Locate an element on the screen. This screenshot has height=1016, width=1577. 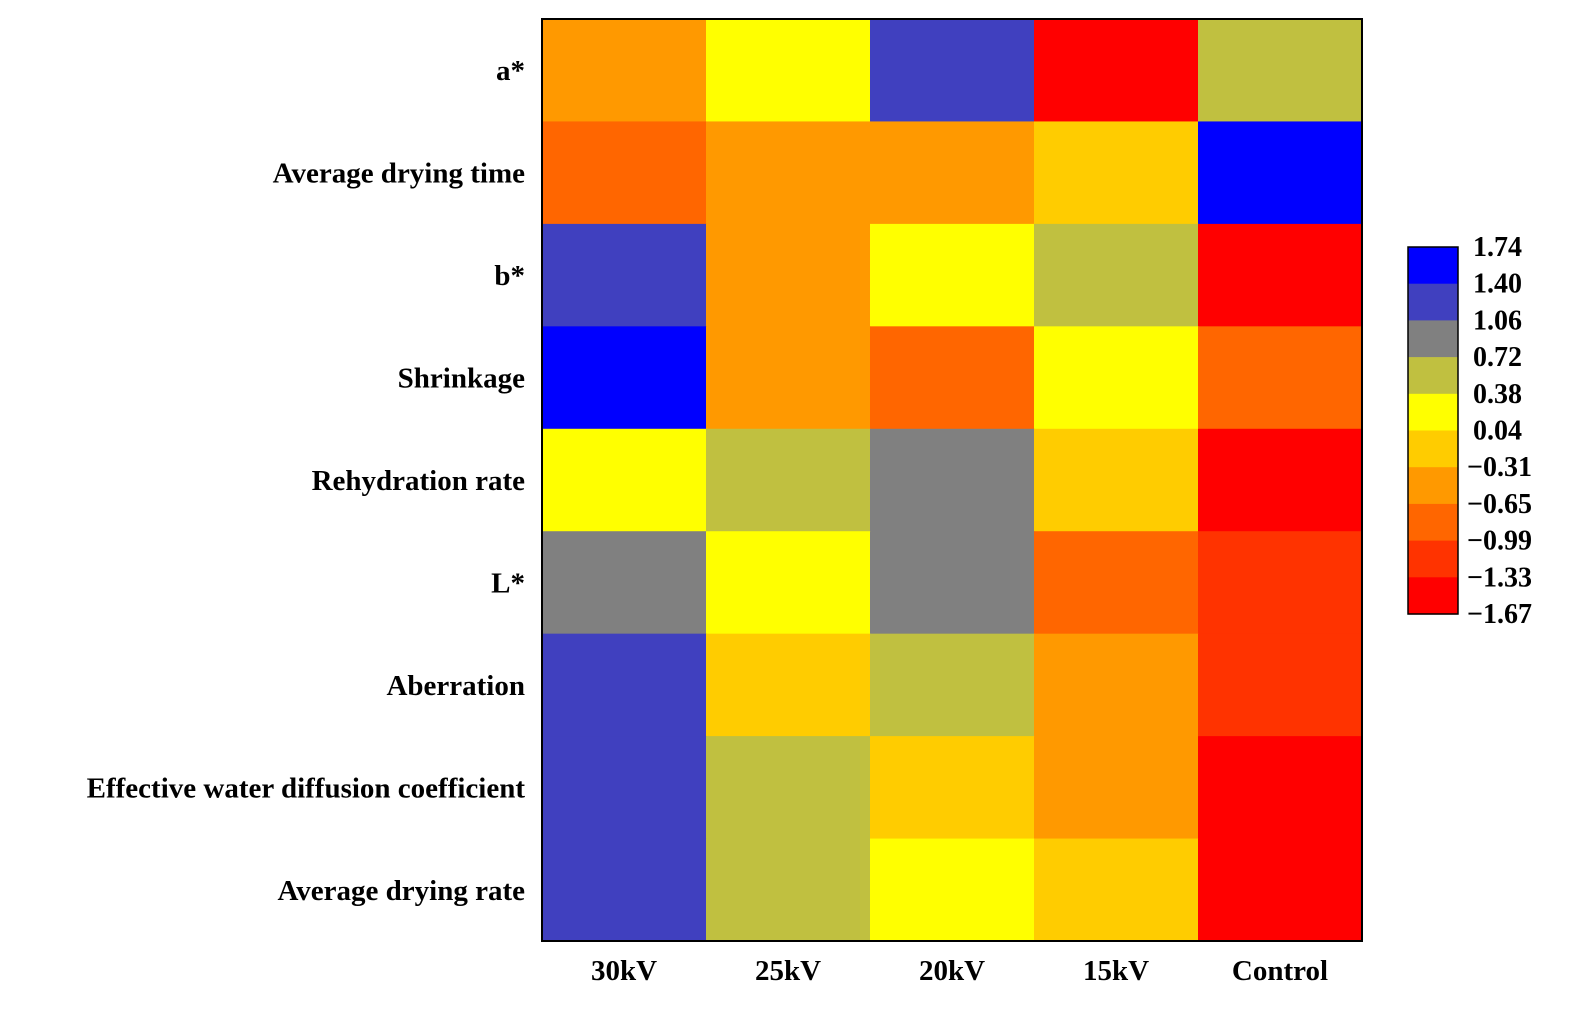
column-label: 15kV is located at coordinates (1116, 971).